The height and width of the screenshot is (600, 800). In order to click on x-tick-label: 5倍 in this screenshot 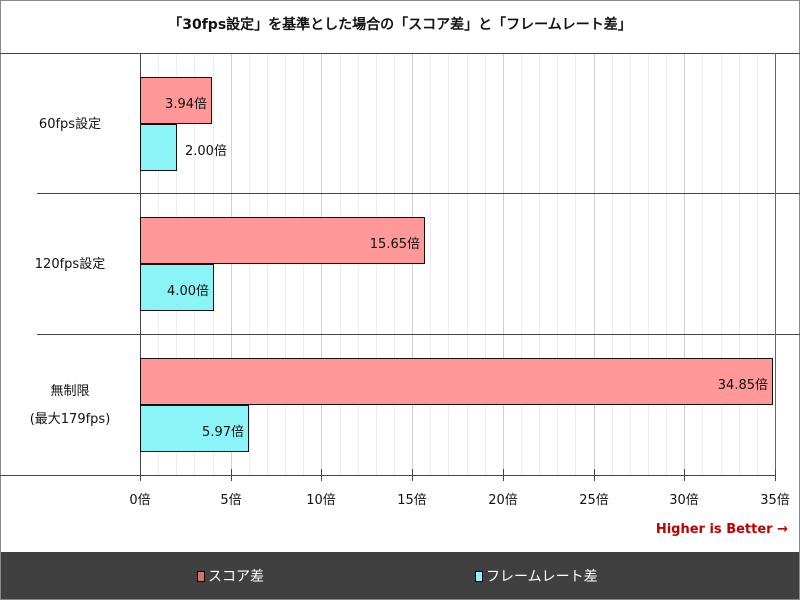, I will do `click(231, 500)`.